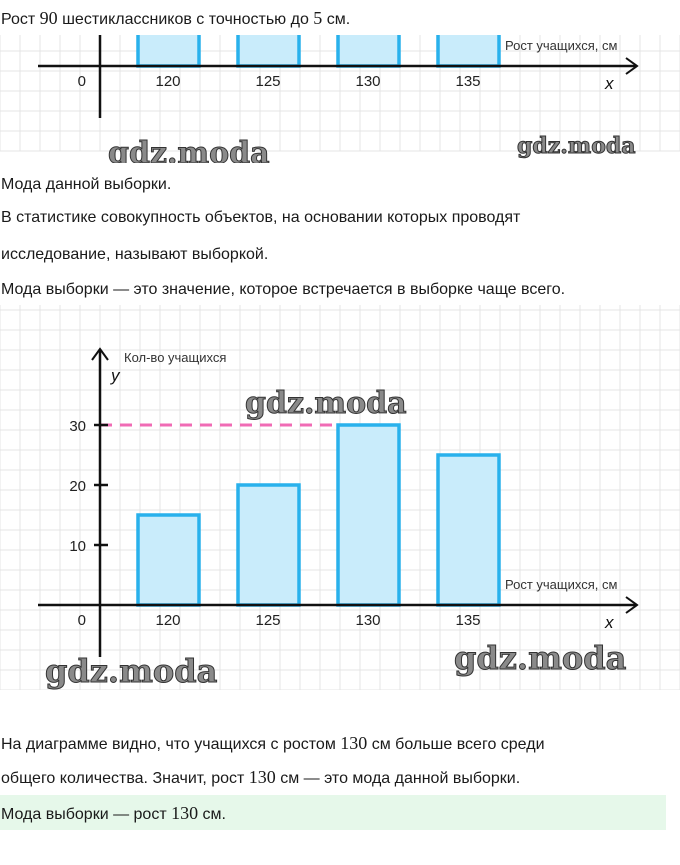 This screenshot has height=865, width=680. Describe the element at coordinates (77, 426) in the screenshot. I see `y-tick-label: 30` at that location.